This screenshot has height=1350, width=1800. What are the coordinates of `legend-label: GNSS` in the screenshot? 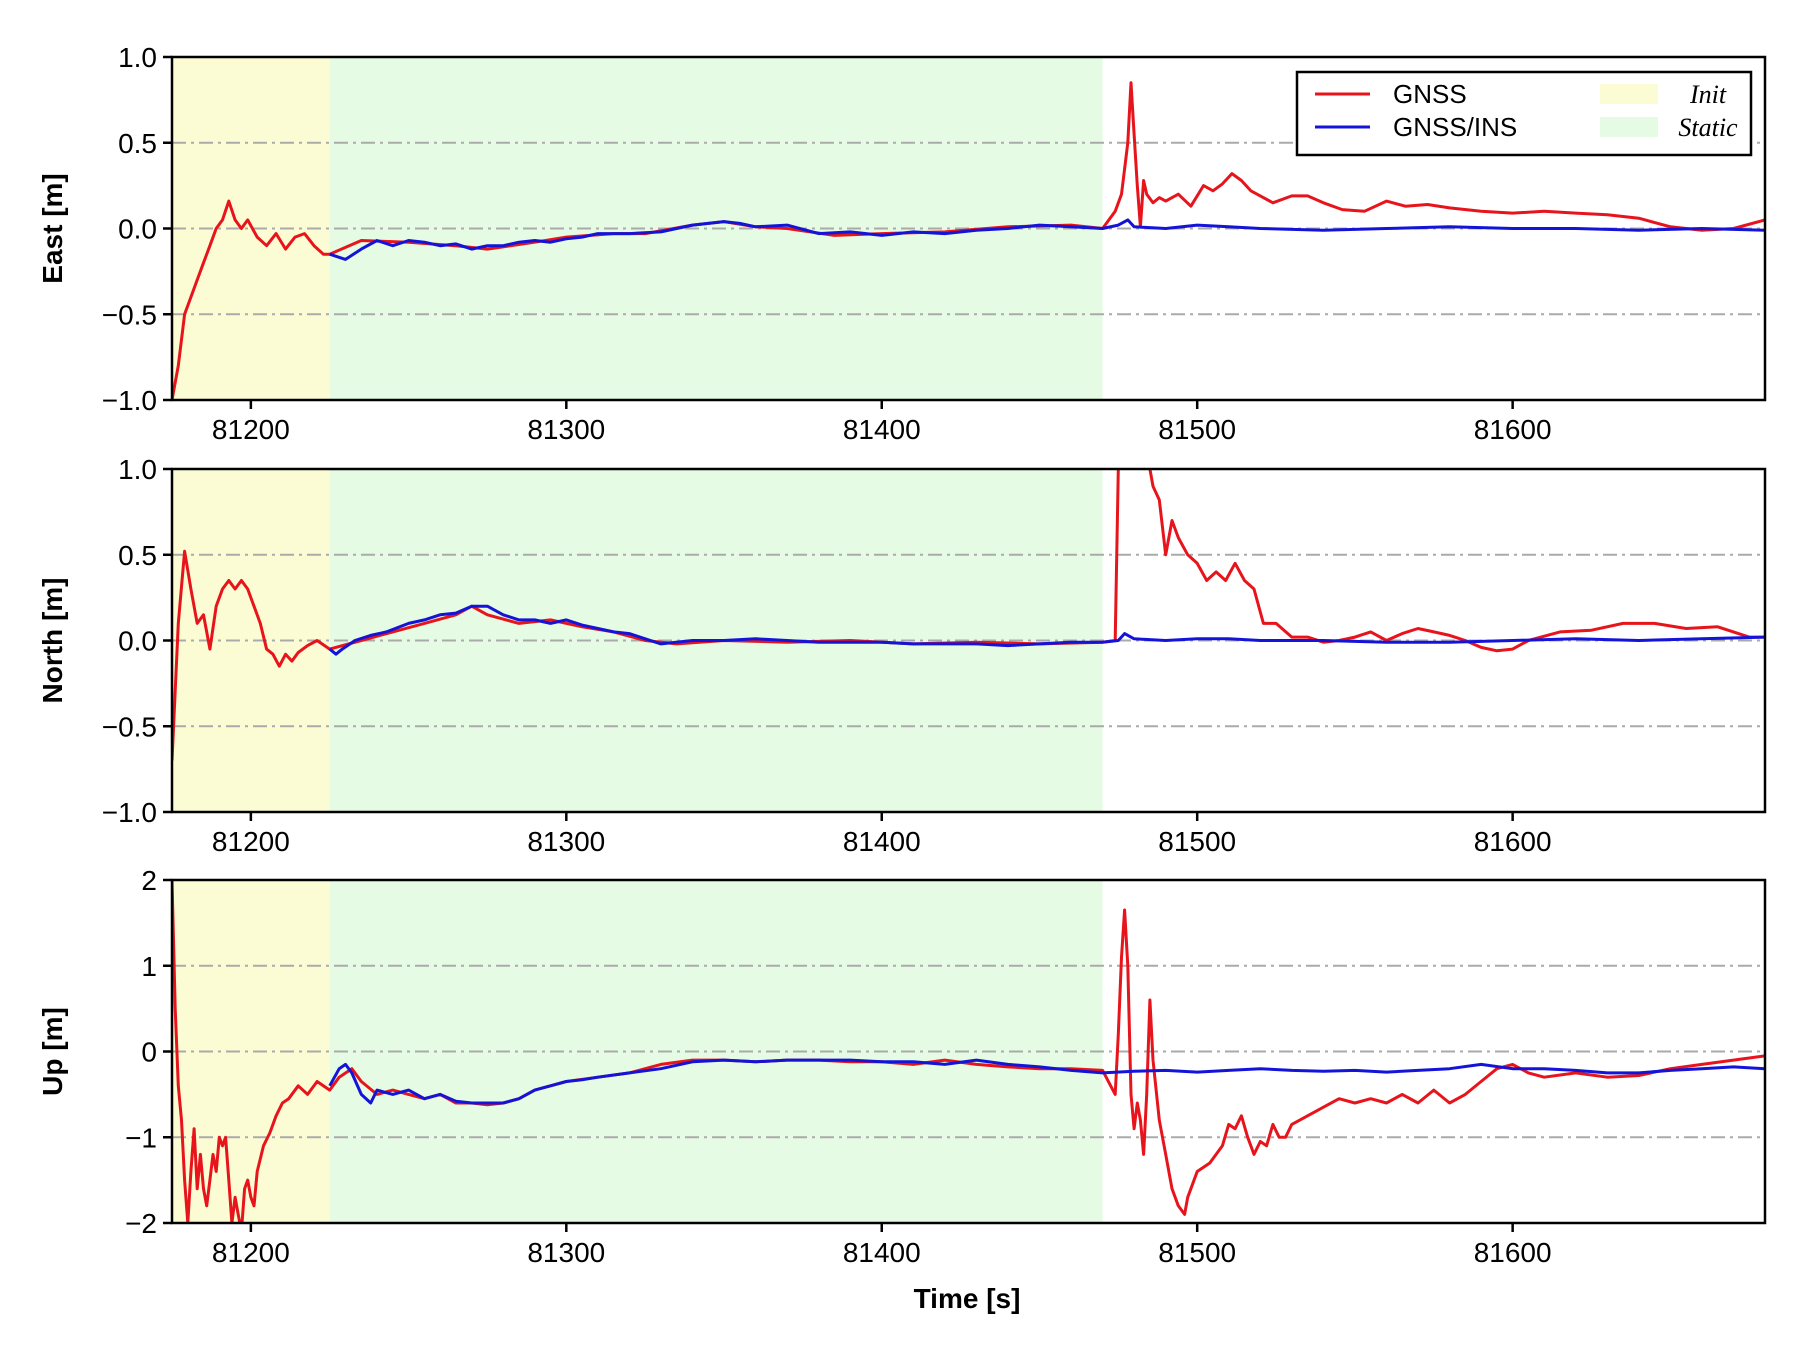 It's located at (1430, 94).